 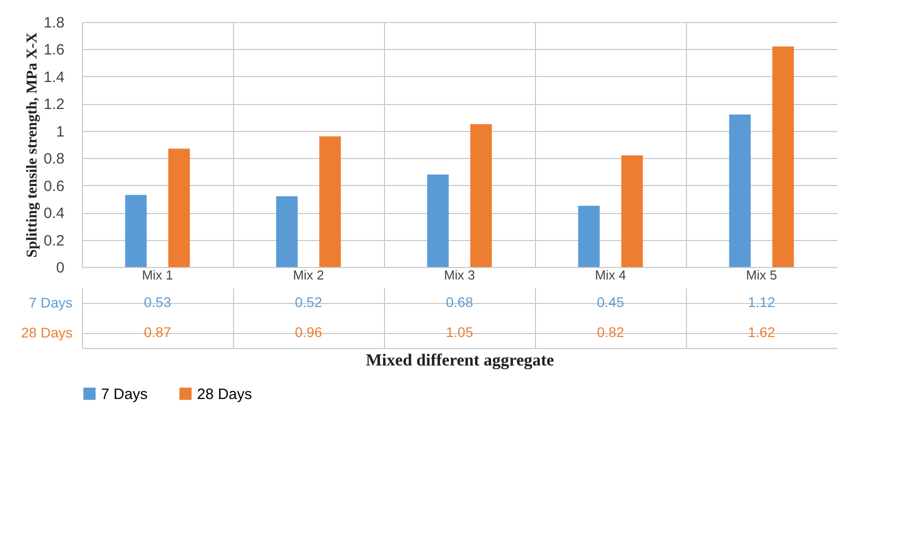 I want to click on data-label: 0.96, so click(x=308, y=332).